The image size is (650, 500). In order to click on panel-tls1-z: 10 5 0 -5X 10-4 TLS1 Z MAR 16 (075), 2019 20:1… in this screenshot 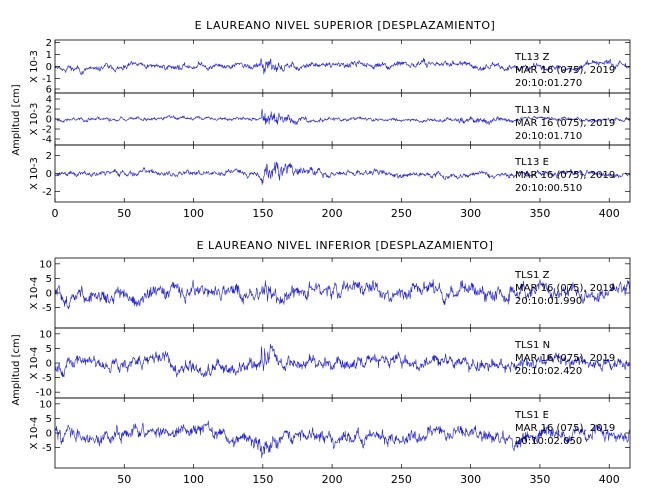, I will do `click(330, 293)`.